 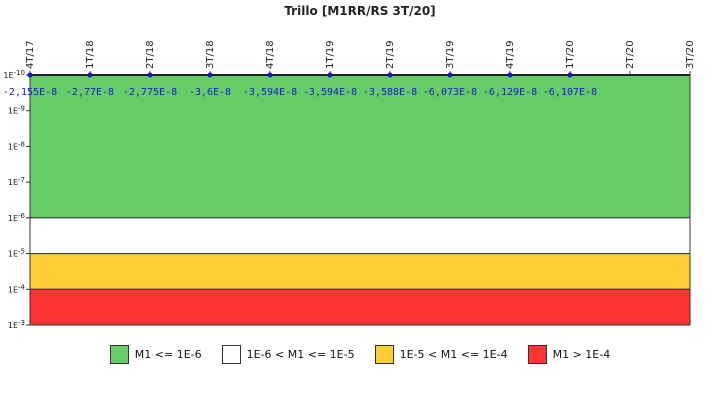 What do you see at coordinates (570, 92) in the screenshot?
I see `data-label: -6,107E-8` at bounding box center [570, 92].